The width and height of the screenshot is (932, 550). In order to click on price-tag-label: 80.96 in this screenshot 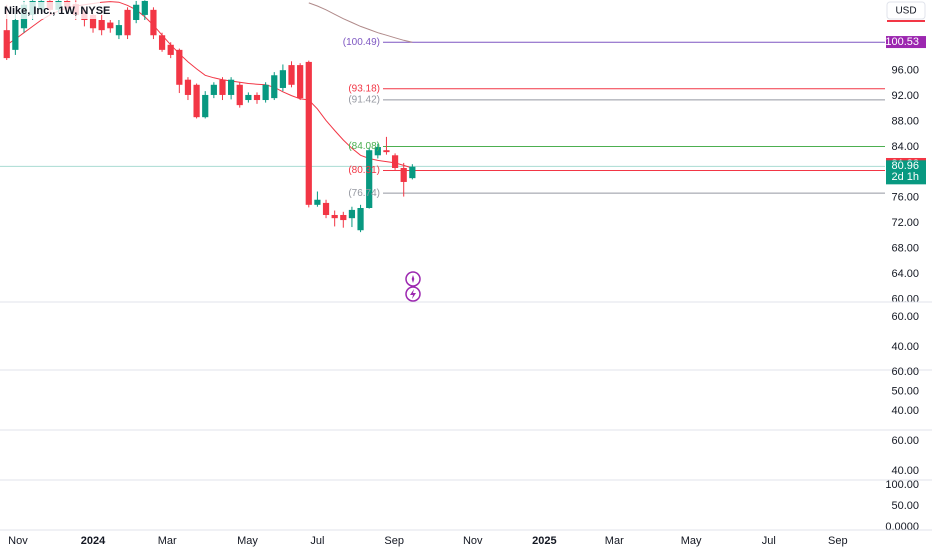, I will do `click(905, 166)`.